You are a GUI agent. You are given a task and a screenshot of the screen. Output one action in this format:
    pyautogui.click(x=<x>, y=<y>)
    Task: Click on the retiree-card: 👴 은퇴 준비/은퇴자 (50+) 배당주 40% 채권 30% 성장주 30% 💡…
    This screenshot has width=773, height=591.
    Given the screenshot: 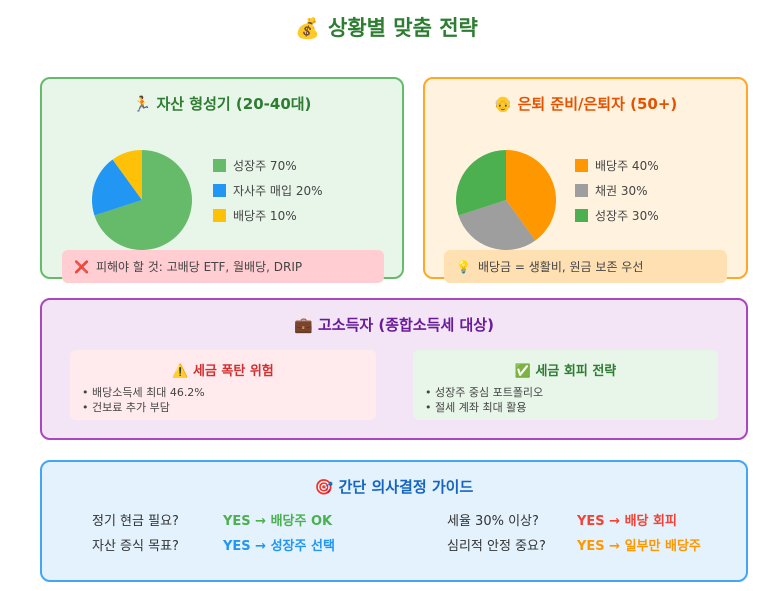 What is the action you would take?
    pyautogui.click(x=585, y=180)
    